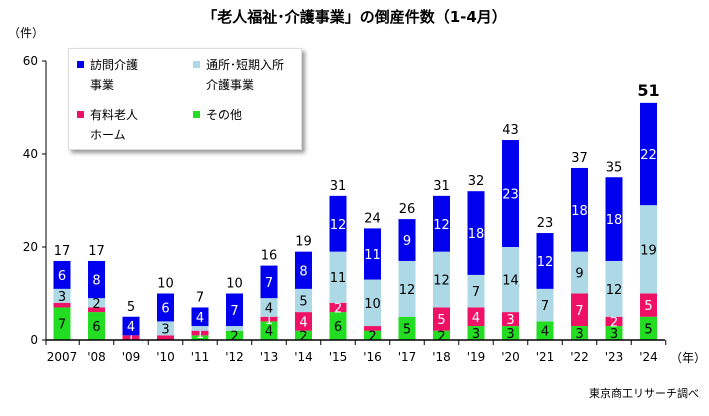 The height and width of the screenshot is (416, 709). Describe the element at coordinates (407, 209) in the screenshot. I see `total-label: 26` at that location.